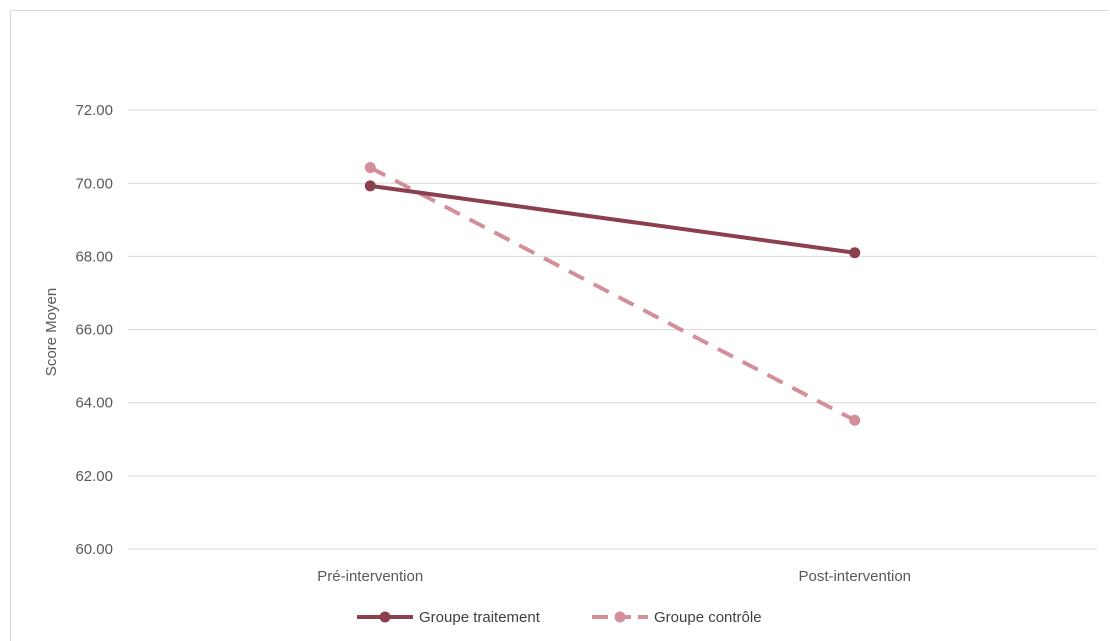 This screenshot has height=641, width=1110. I want to click on x-tick-label: Pré-intervention, so click(370, 576).